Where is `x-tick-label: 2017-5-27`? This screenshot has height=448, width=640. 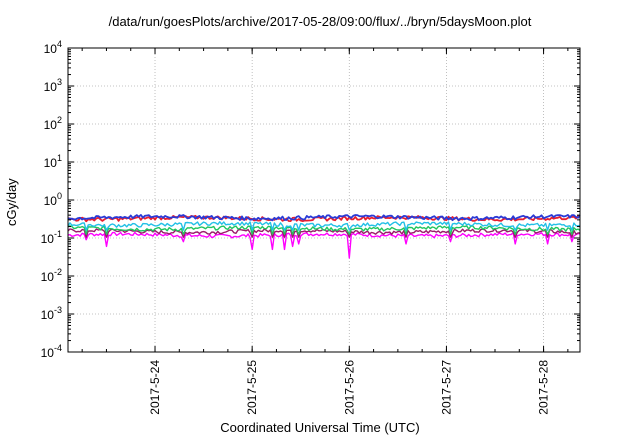 x-tick-label: 2017-5-27 is located at coordinates (446, 387).